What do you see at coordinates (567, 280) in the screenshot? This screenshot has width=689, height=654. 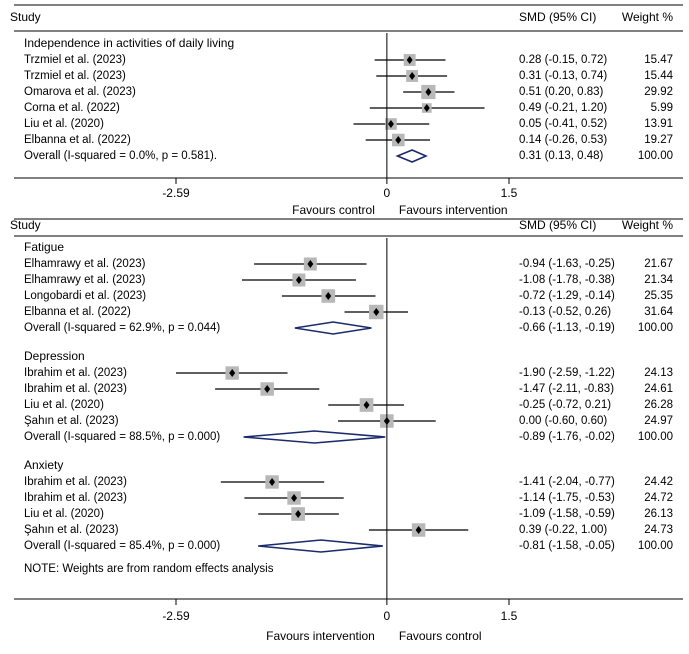 I see `study-ci-text: -1.08 (-1.78, -0.38)` at bounding box center [567, 280].